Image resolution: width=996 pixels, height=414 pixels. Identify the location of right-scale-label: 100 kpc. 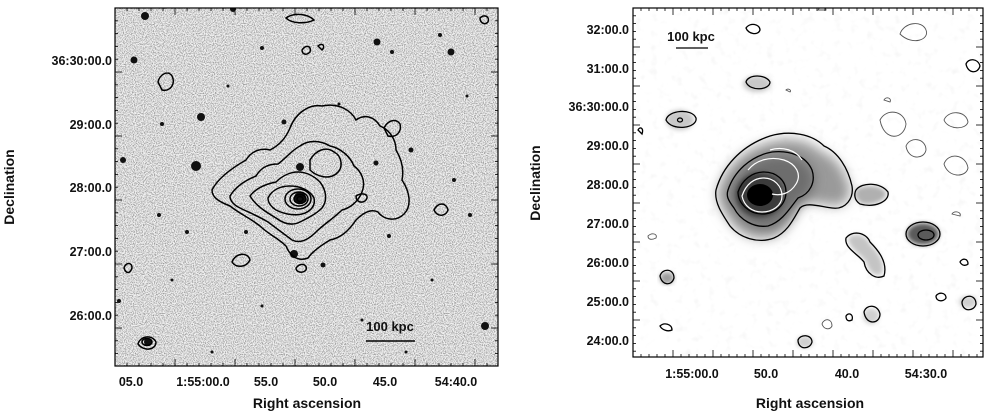
(691, 36).